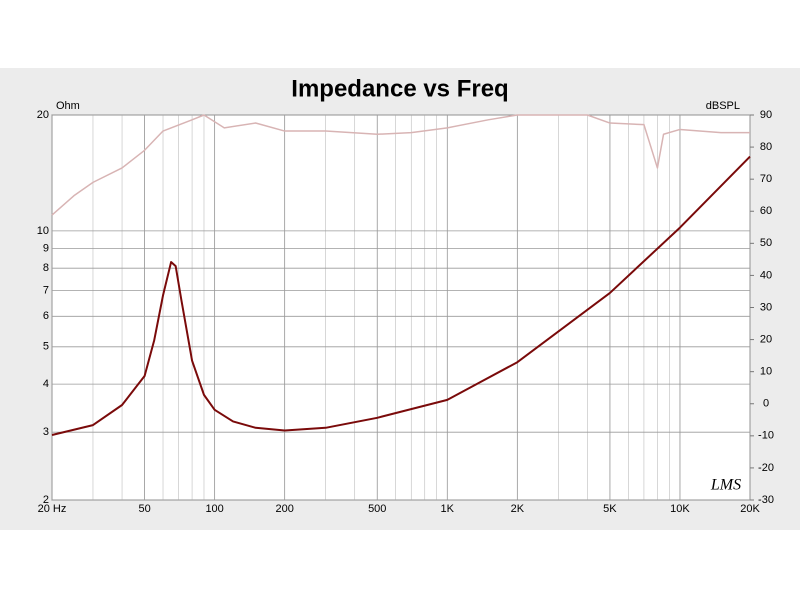  Describe the element at coordinates (750, 509) in the screenshot. I see `x-tick-label: 20K` at that location.